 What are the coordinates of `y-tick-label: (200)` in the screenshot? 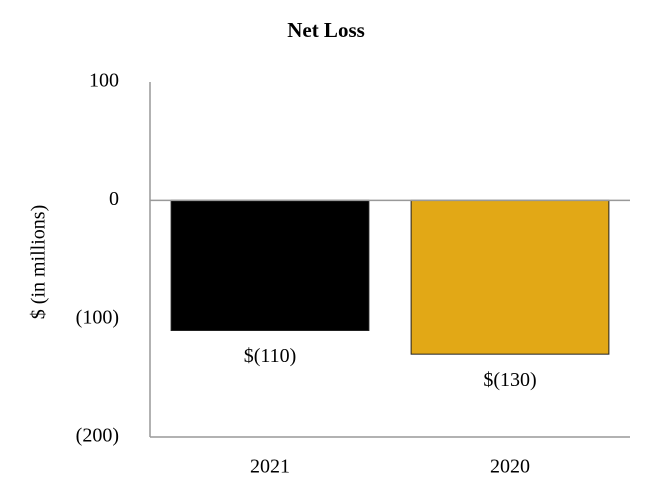 It's located at (97, 436).